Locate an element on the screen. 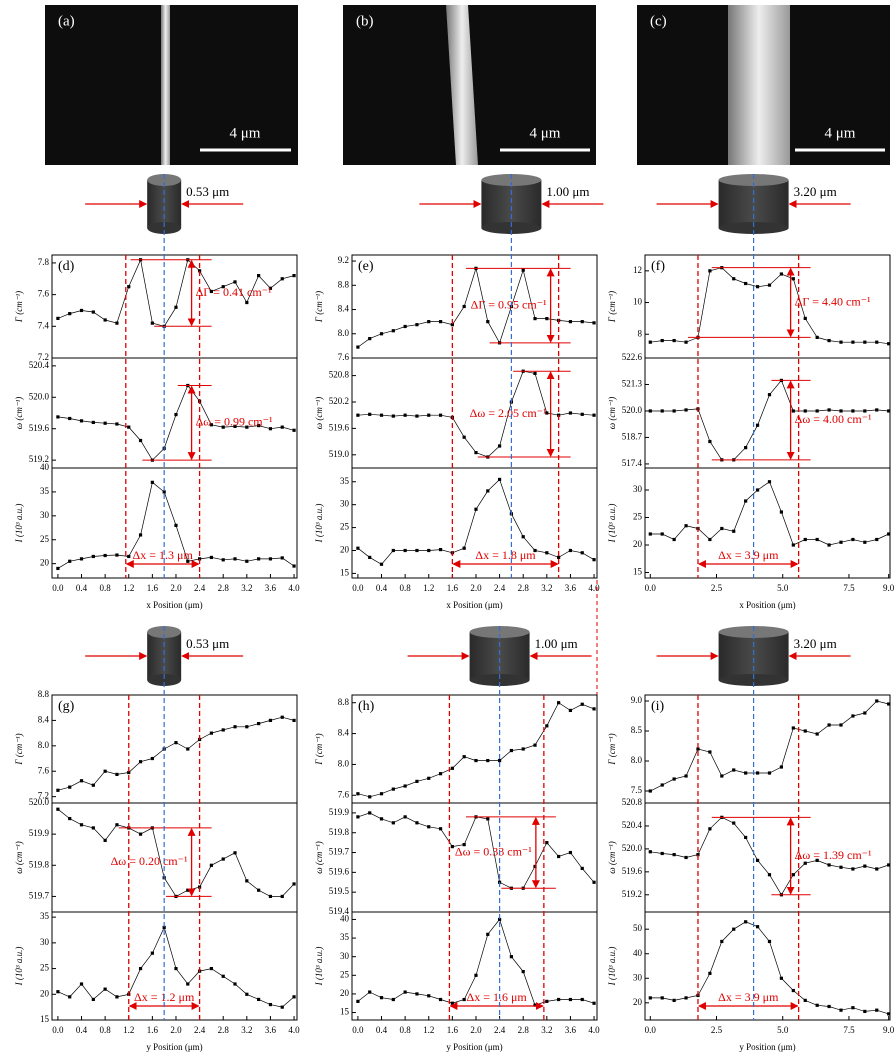 This screenshot has height=1061, width=896. x-tick-label: 1.2 is located at coordinates (428, 1030).